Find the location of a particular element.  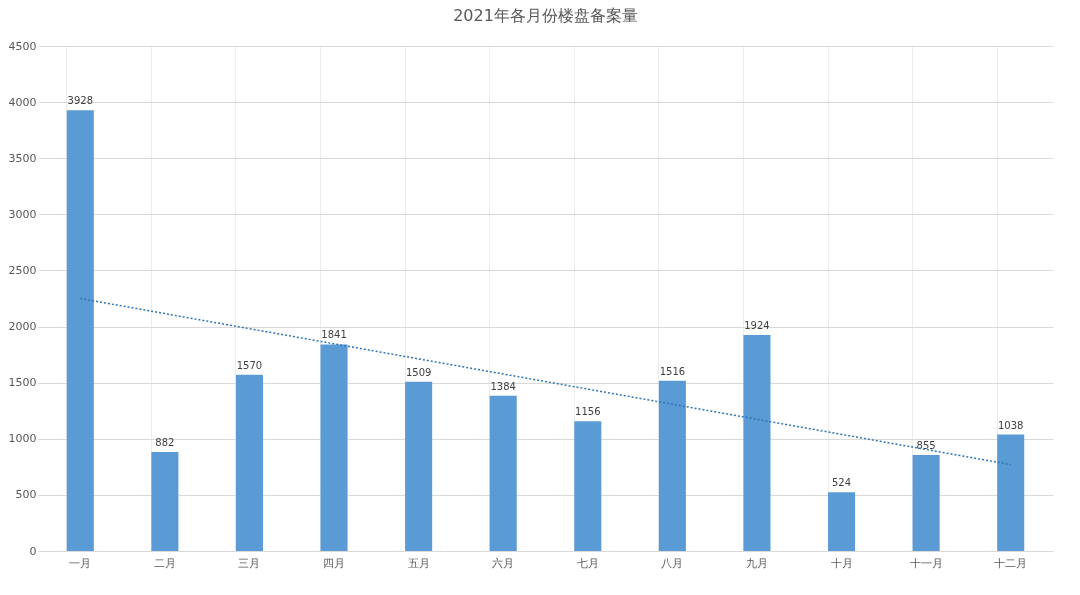

x-tick-label: 五月 is located at coordinates (418, 563).